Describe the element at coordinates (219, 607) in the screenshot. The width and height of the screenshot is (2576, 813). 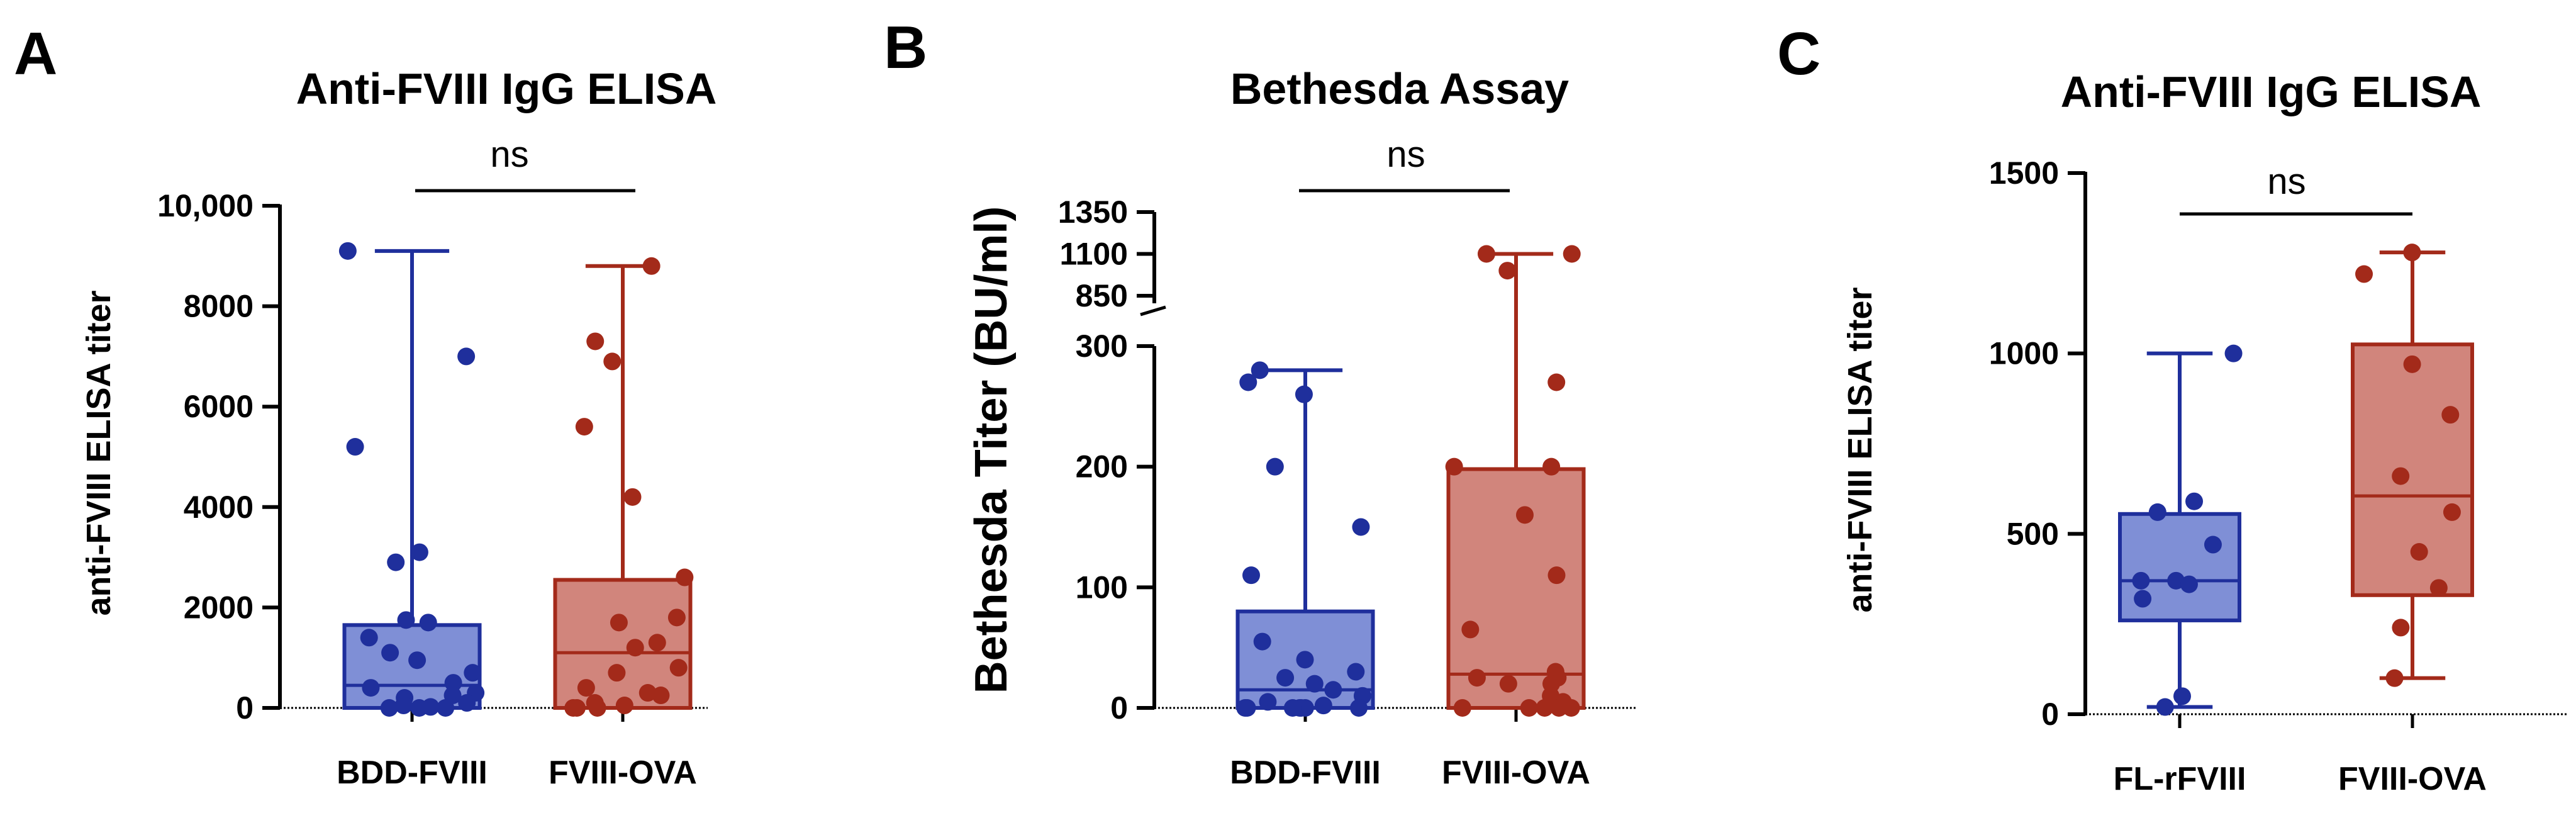
I see `panel-a-y-tick-label: 2000` at that location.